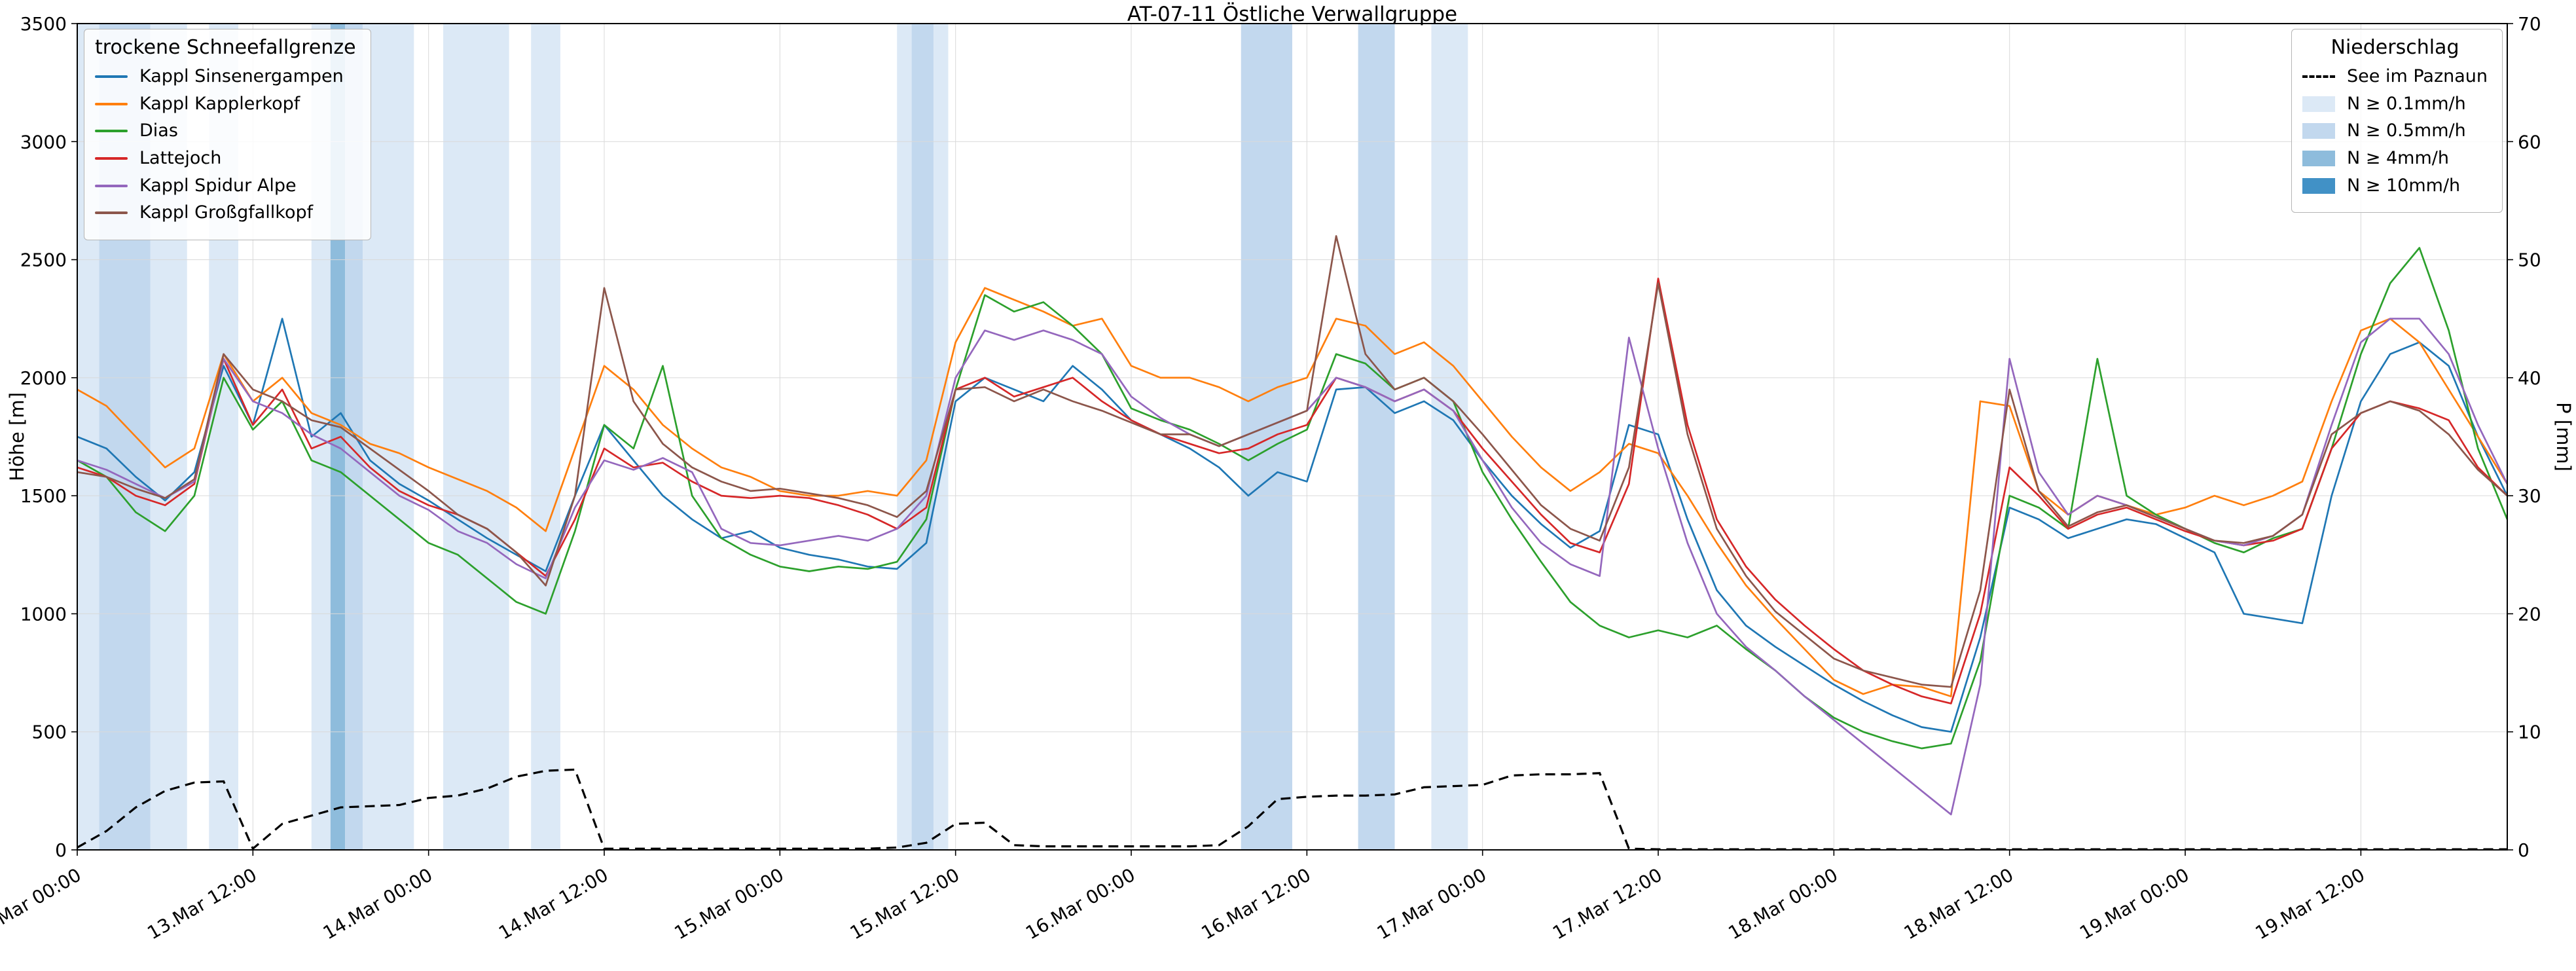  What do you see at coordinates (1292, 14) in the screenshot?
I see `chart-title: AT-07-11 Östliche Verwallgruppe` at bounding box center [1292, 14].